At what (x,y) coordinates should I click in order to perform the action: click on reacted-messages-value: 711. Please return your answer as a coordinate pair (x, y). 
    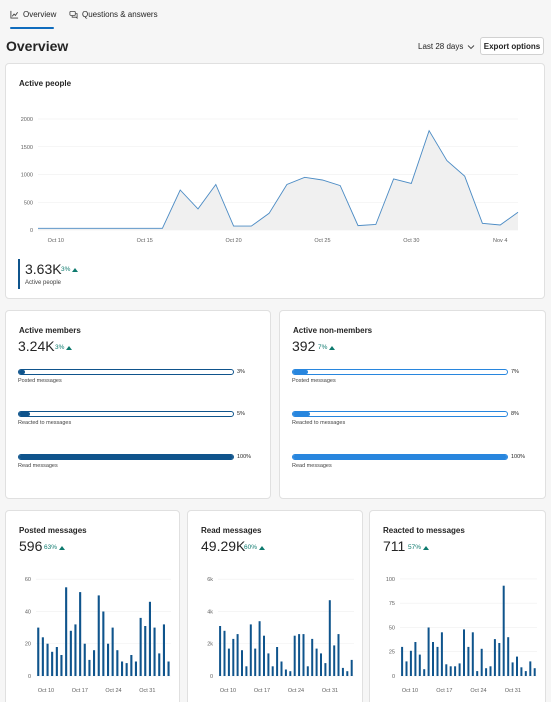
    Looking at the image, I should click on (394, 546).